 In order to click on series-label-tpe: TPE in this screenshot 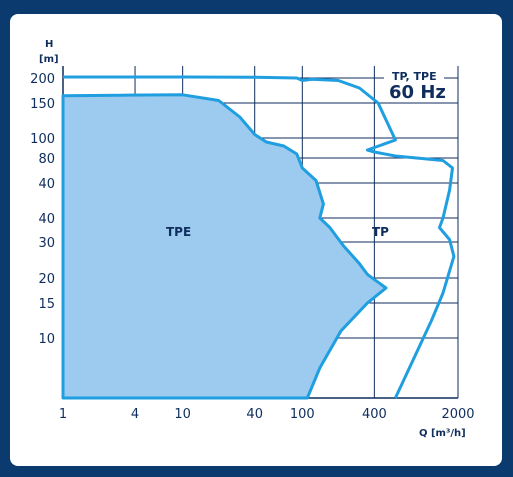, I will do `click(178, 232)`.